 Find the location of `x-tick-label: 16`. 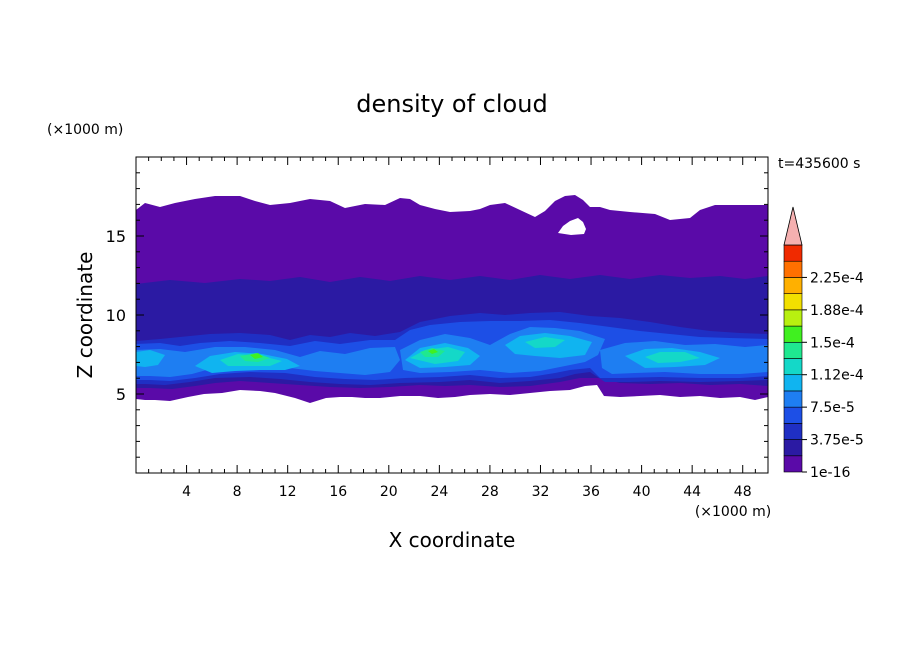

x-tick-label: 16 is located at coordinates (338, 492).